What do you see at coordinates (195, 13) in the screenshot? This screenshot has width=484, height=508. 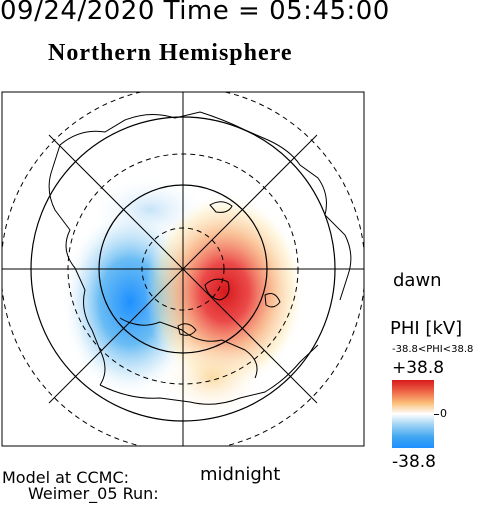 I see `timestamp-title: 09/24/2020 Time = 05:45:00` at bounding box center [195, 13].